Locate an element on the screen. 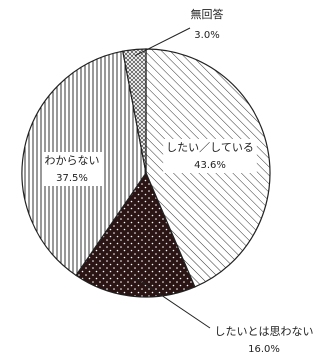  leader-line-omowanai is located at coordinates (173, 303).